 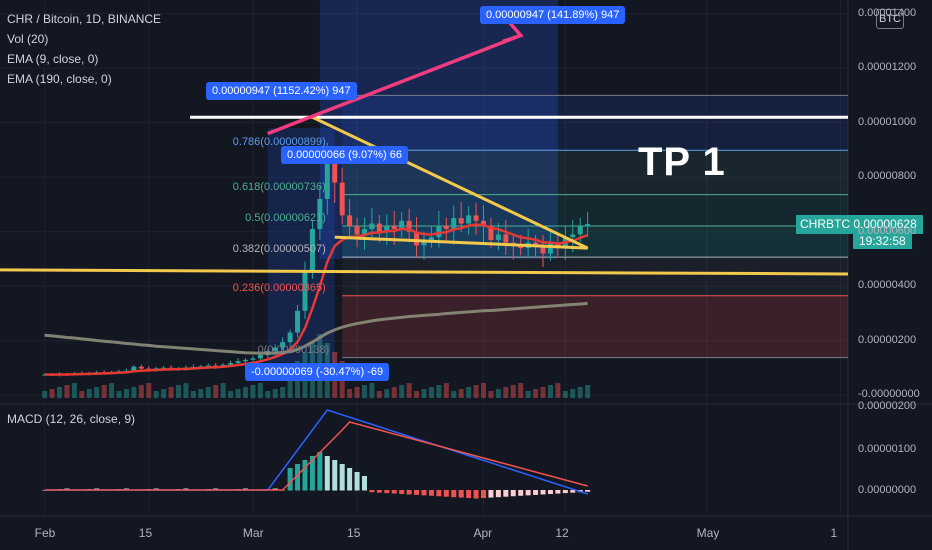 What do you see at coordinates (281, 91) in the screenshot?
I see `rise-measure-tag: 0.00000947 (1152.42%) 947` at bounding box center [281, 91].